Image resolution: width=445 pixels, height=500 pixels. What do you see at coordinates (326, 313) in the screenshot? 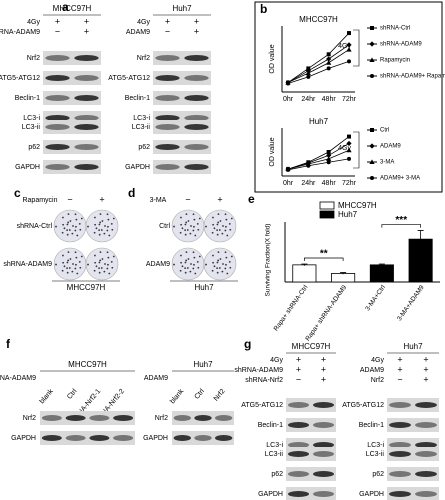
I see `x-tick-label: Rapa+ shRNA-ADAM9` at bounding box center [326, 313].